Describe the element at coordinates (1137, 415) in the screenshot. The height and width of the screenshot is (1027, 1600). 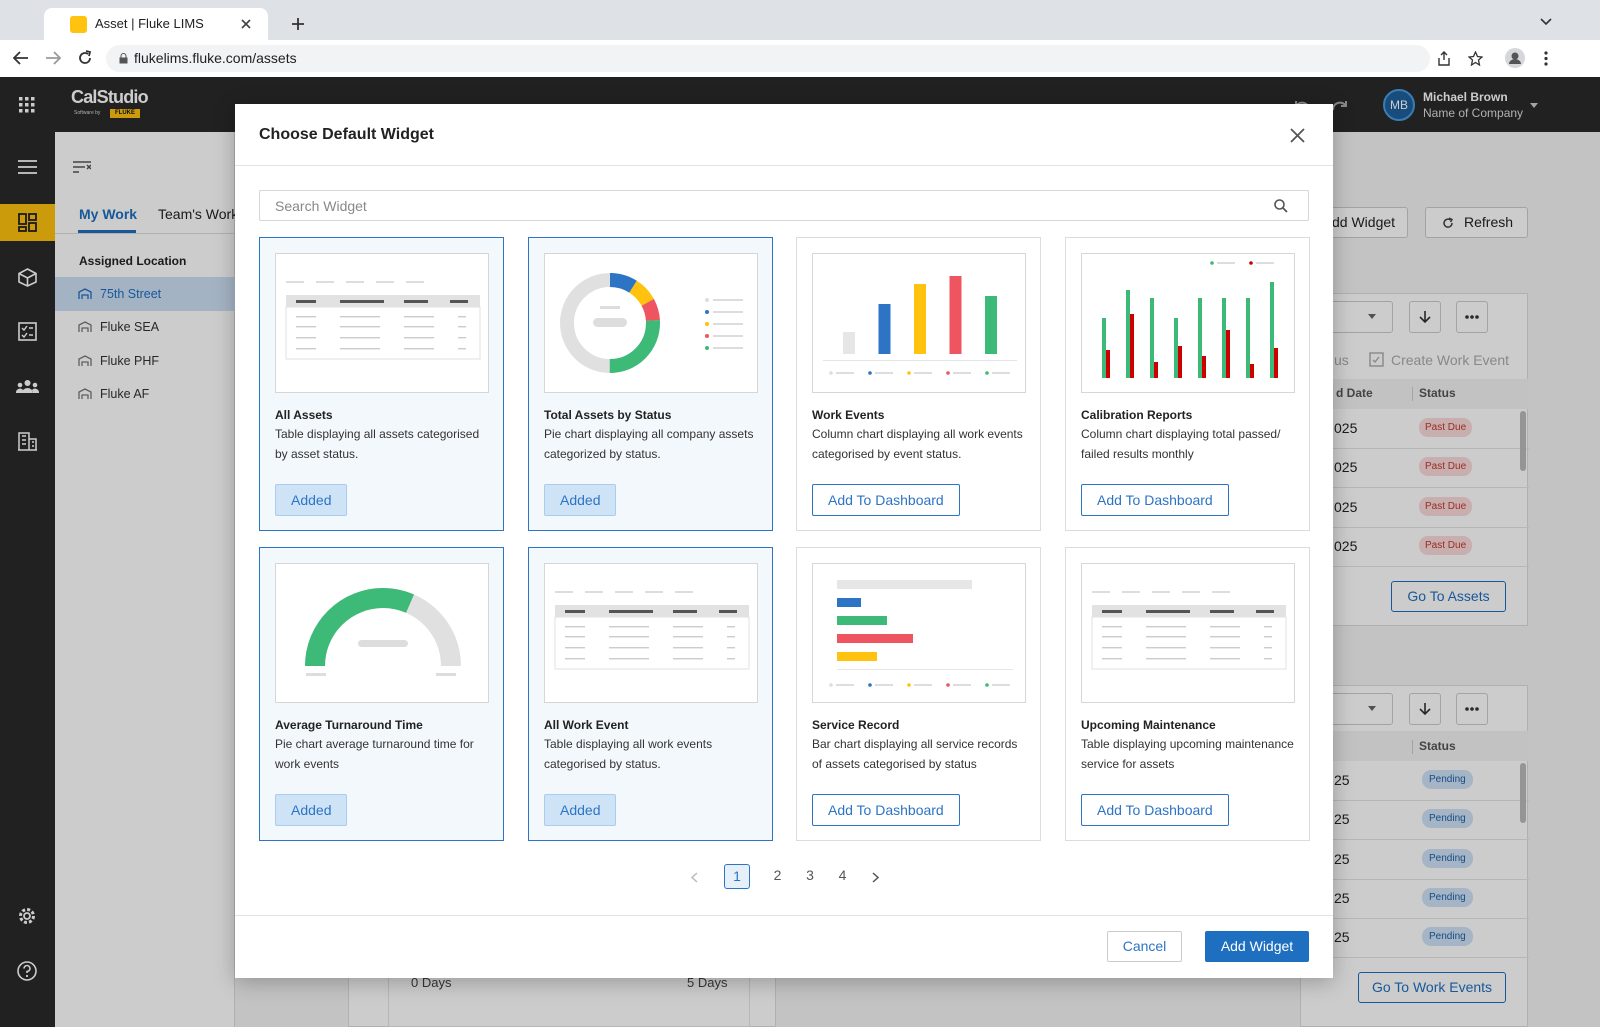
I see `widget-name: Calibration Reports` at that location.